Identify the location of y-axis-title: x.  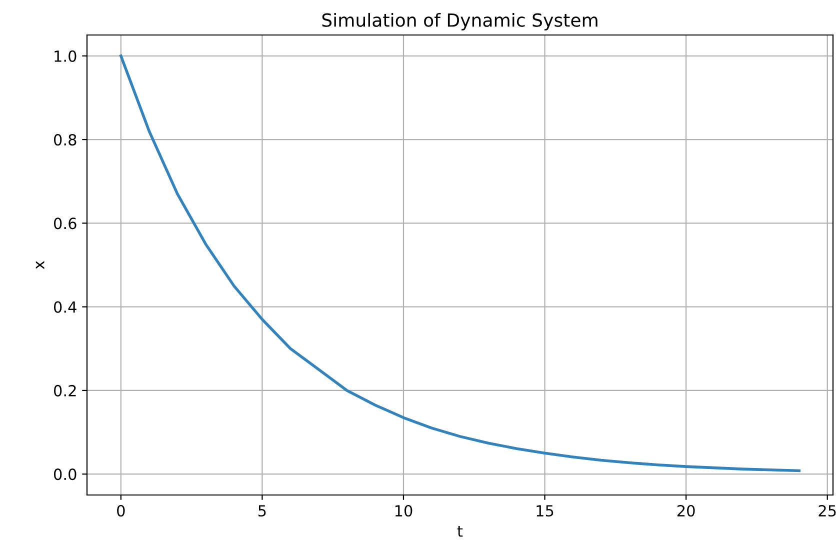
(40, 265).